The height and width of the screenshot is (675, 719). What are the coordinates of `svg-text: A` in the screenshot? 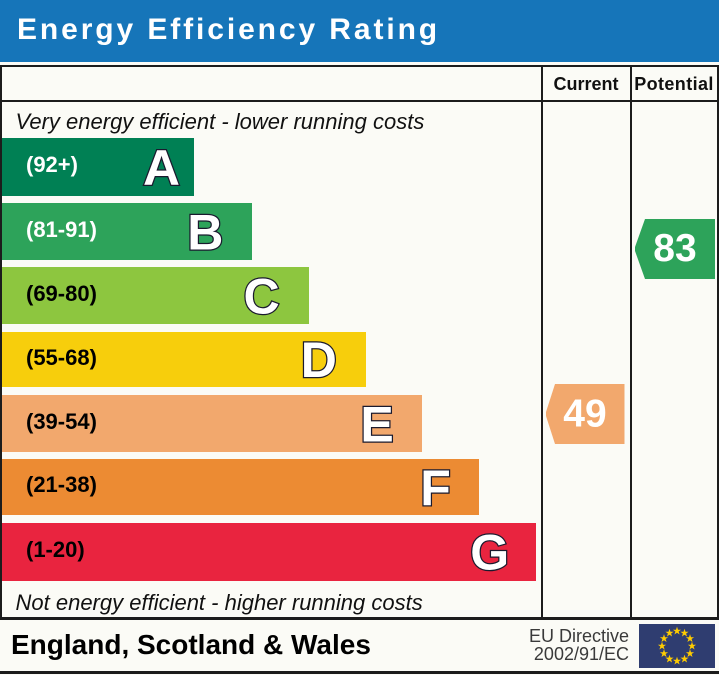 It's located at (161, 168).